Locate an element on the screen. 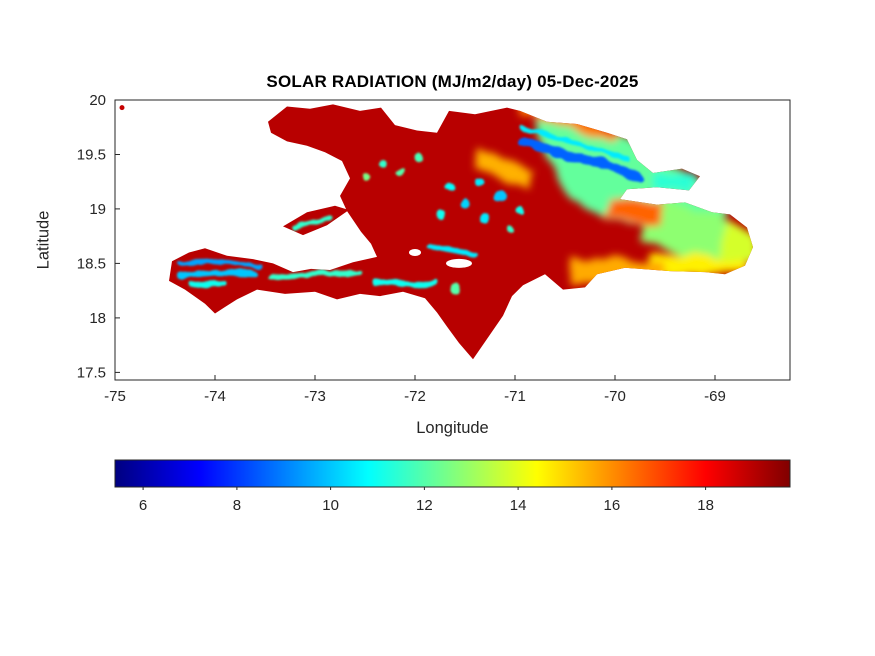  colorbar-tick-label: 6 is located at coordinates (143, 505).